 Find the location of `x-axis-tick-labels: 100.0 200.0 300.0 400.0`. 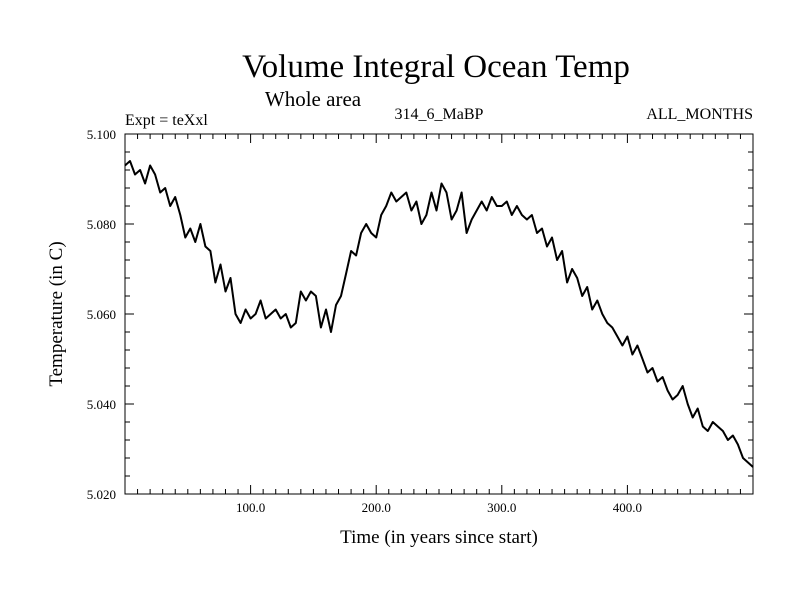

x-axis-tick-labels: 100.0 200.0 300.0 400.0 is located at coordinates (439, 507).